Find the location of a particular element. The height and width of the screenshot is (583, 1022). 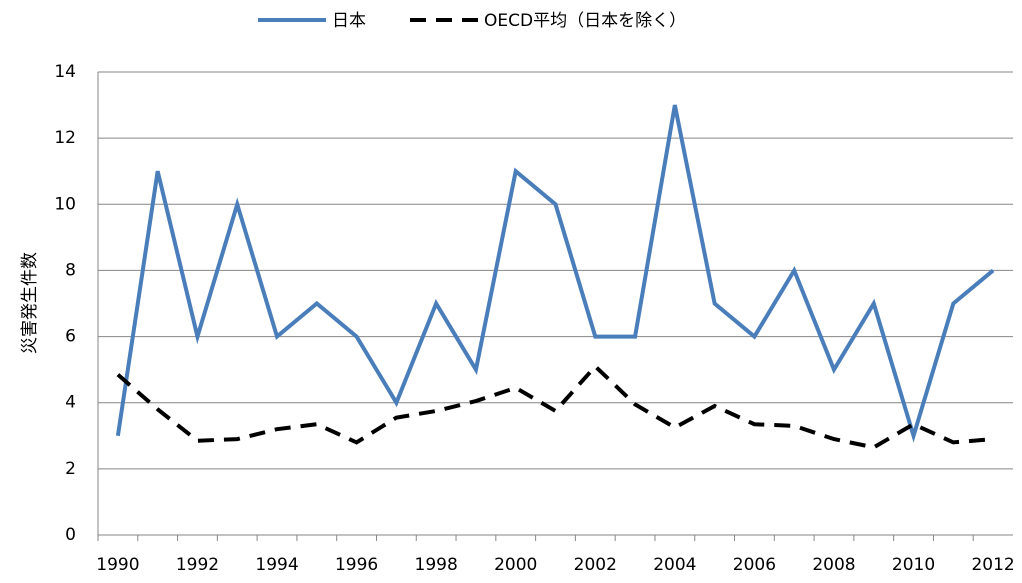

y-tick-label: 10 is located at coordinates (65, 204).